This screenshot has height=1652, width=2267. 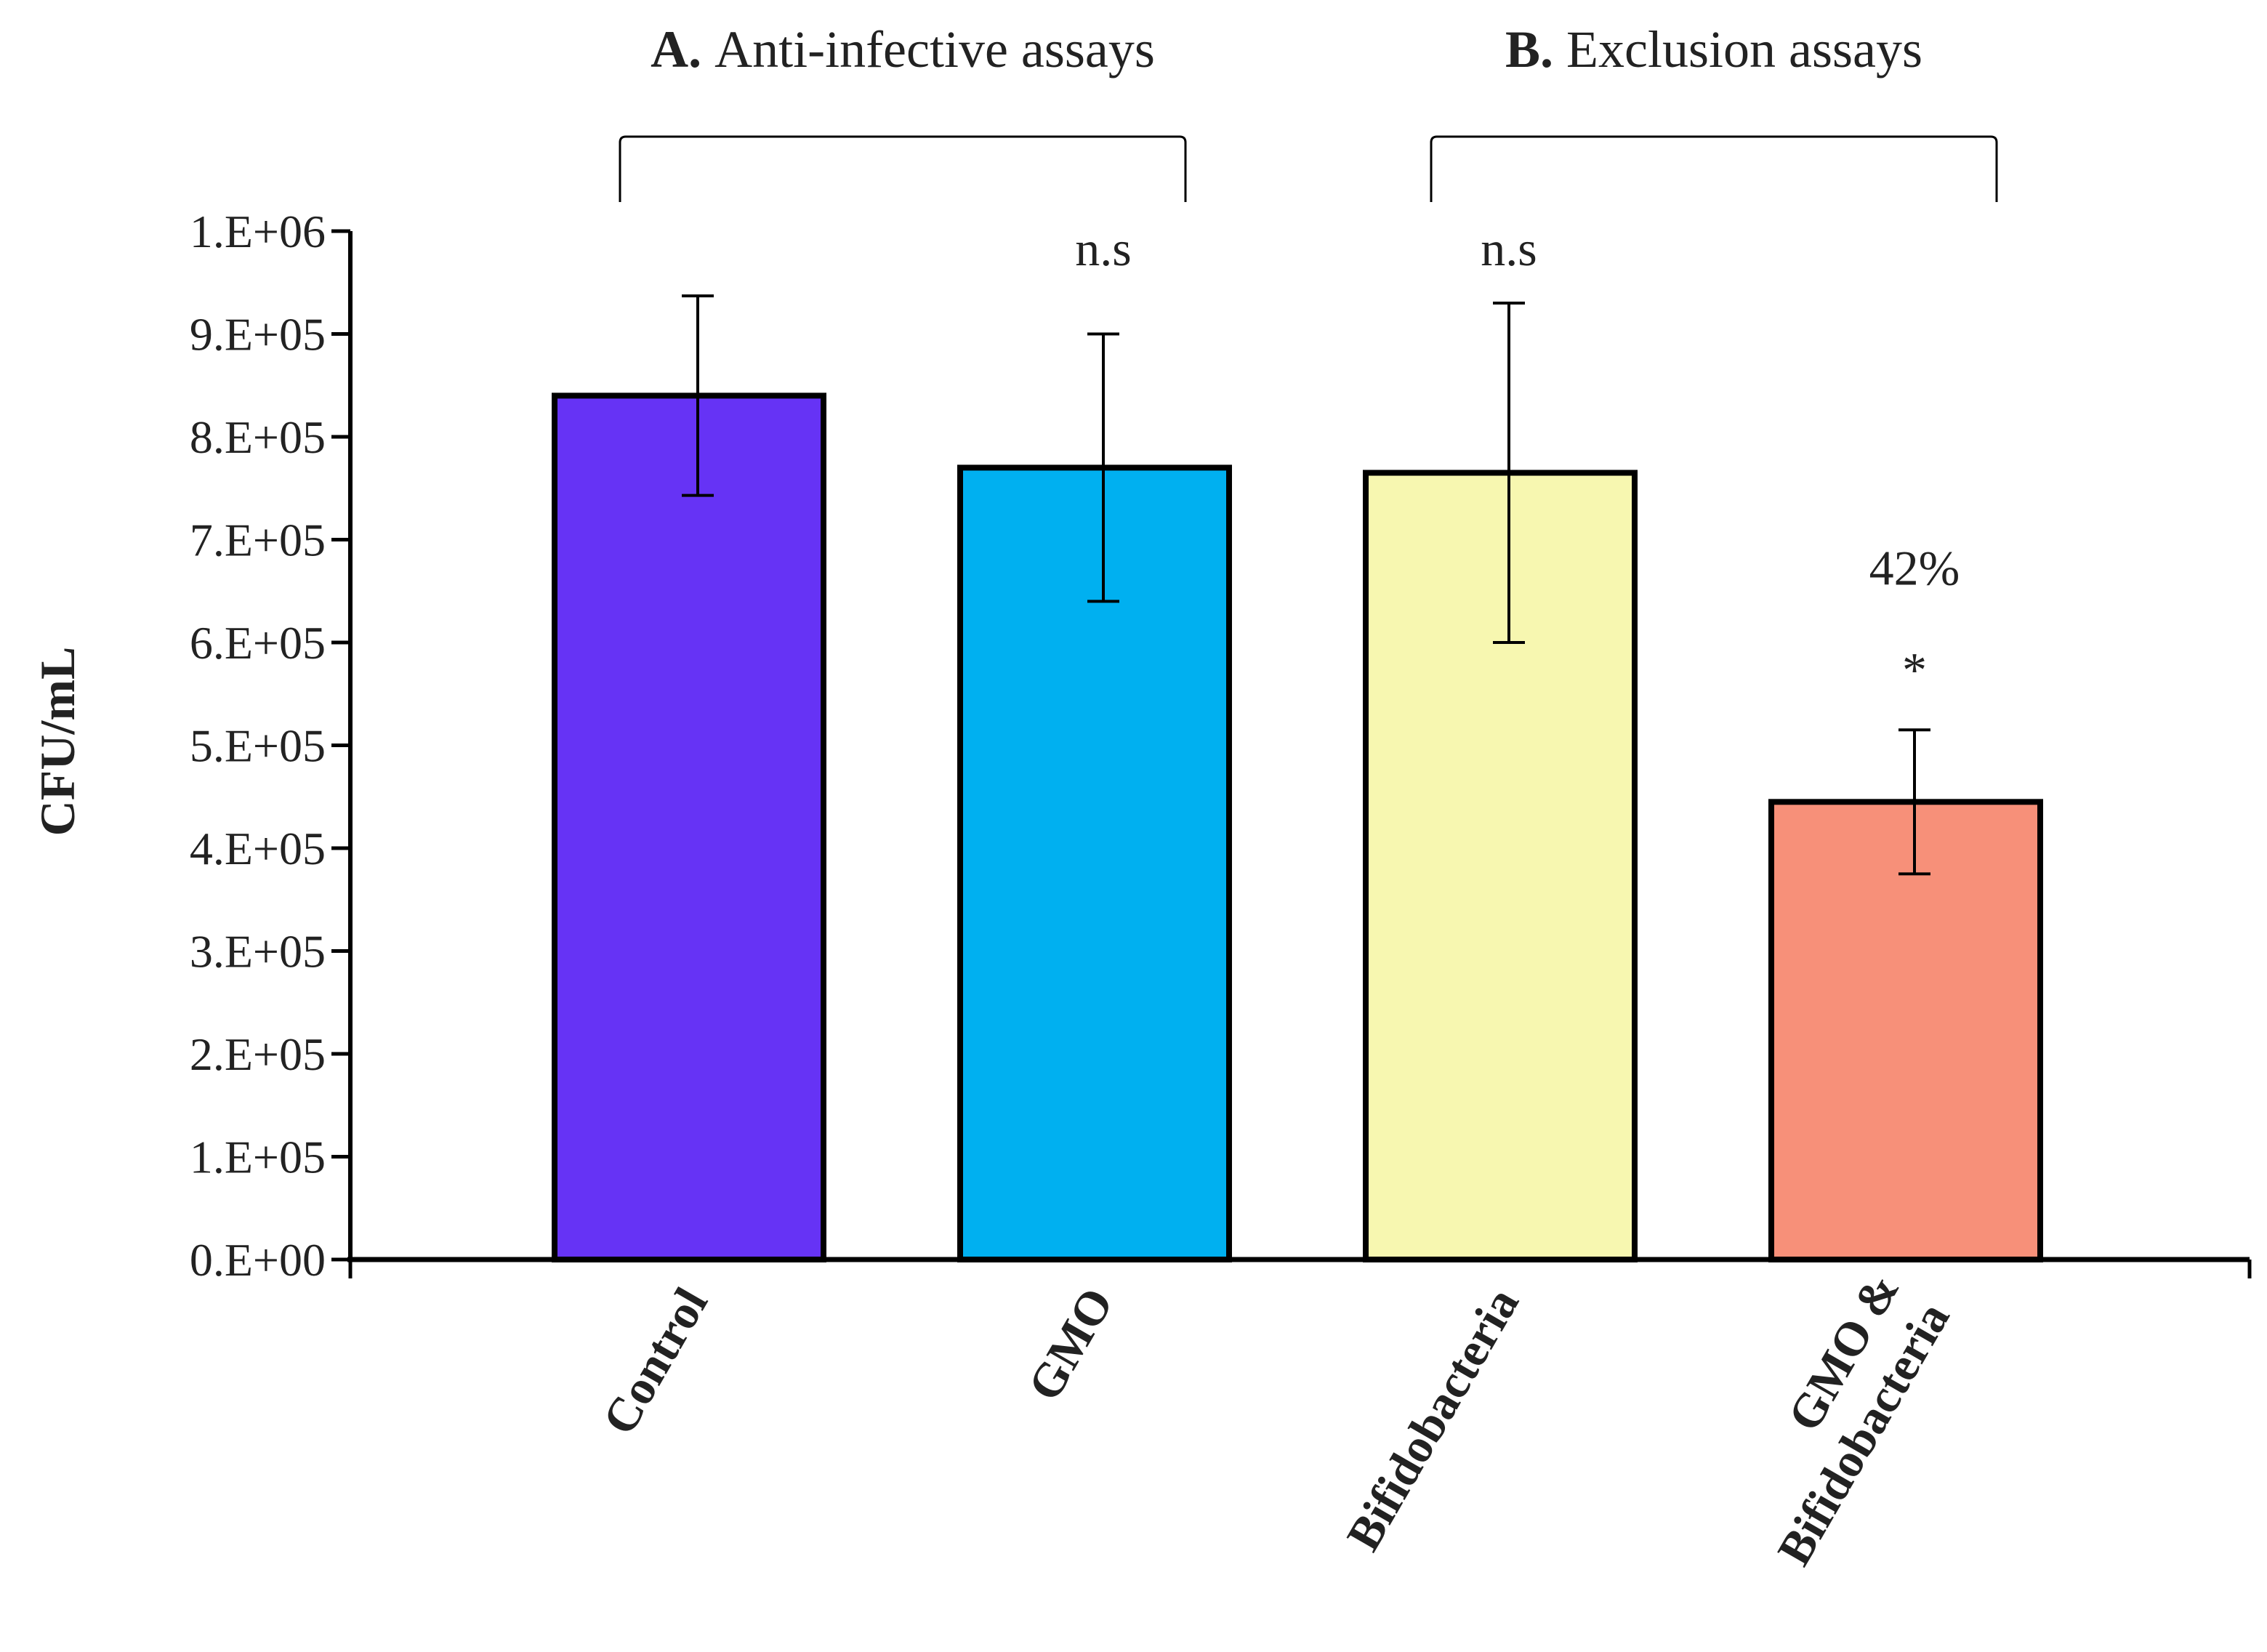 What do you see at coordinates (1914, 567) in the screenshot?
I see `percent-label: 42%` at bounding box center [1914, 567].